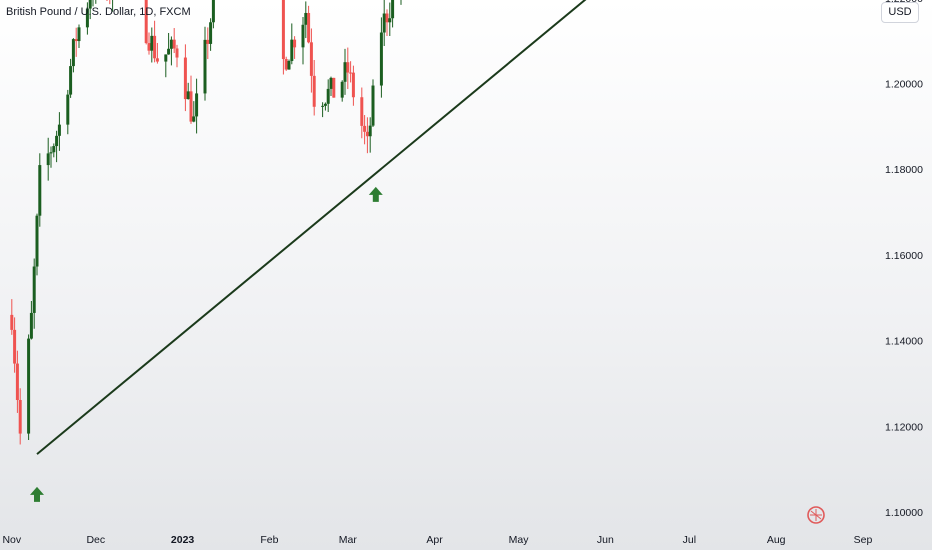 The image size is (932, 550). What do you see at coordinates (519, 540) in the screenshot?
I see `x-tick-label: May` at bounding box center [519, 540].